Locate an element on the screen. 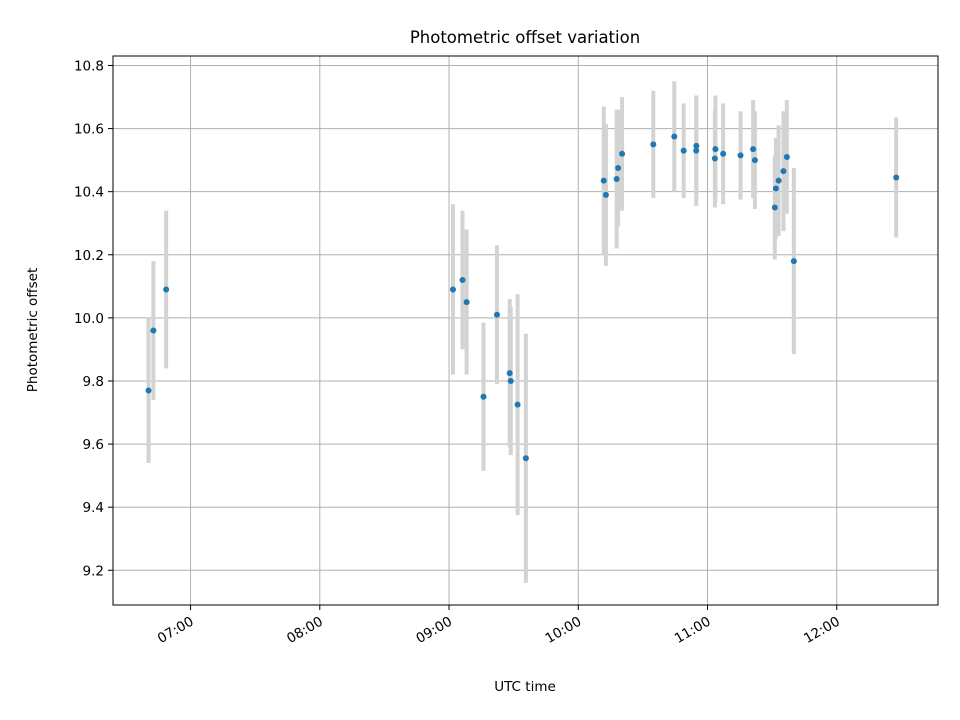  y-tick-label: 9.2 is located at coordinates (93, 571).